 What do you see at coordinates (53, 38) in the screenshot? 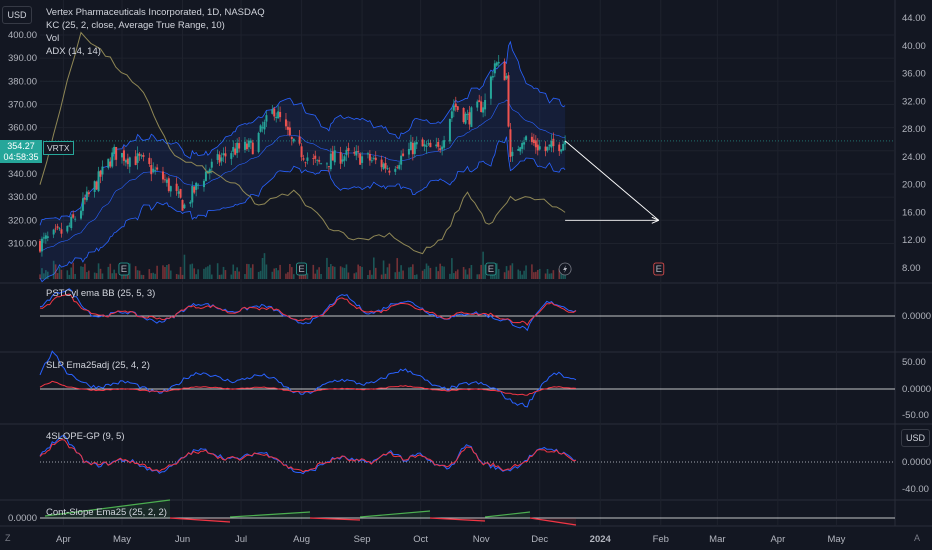
I see `indicator-vol: Vol` at bounding box center [53, 38].